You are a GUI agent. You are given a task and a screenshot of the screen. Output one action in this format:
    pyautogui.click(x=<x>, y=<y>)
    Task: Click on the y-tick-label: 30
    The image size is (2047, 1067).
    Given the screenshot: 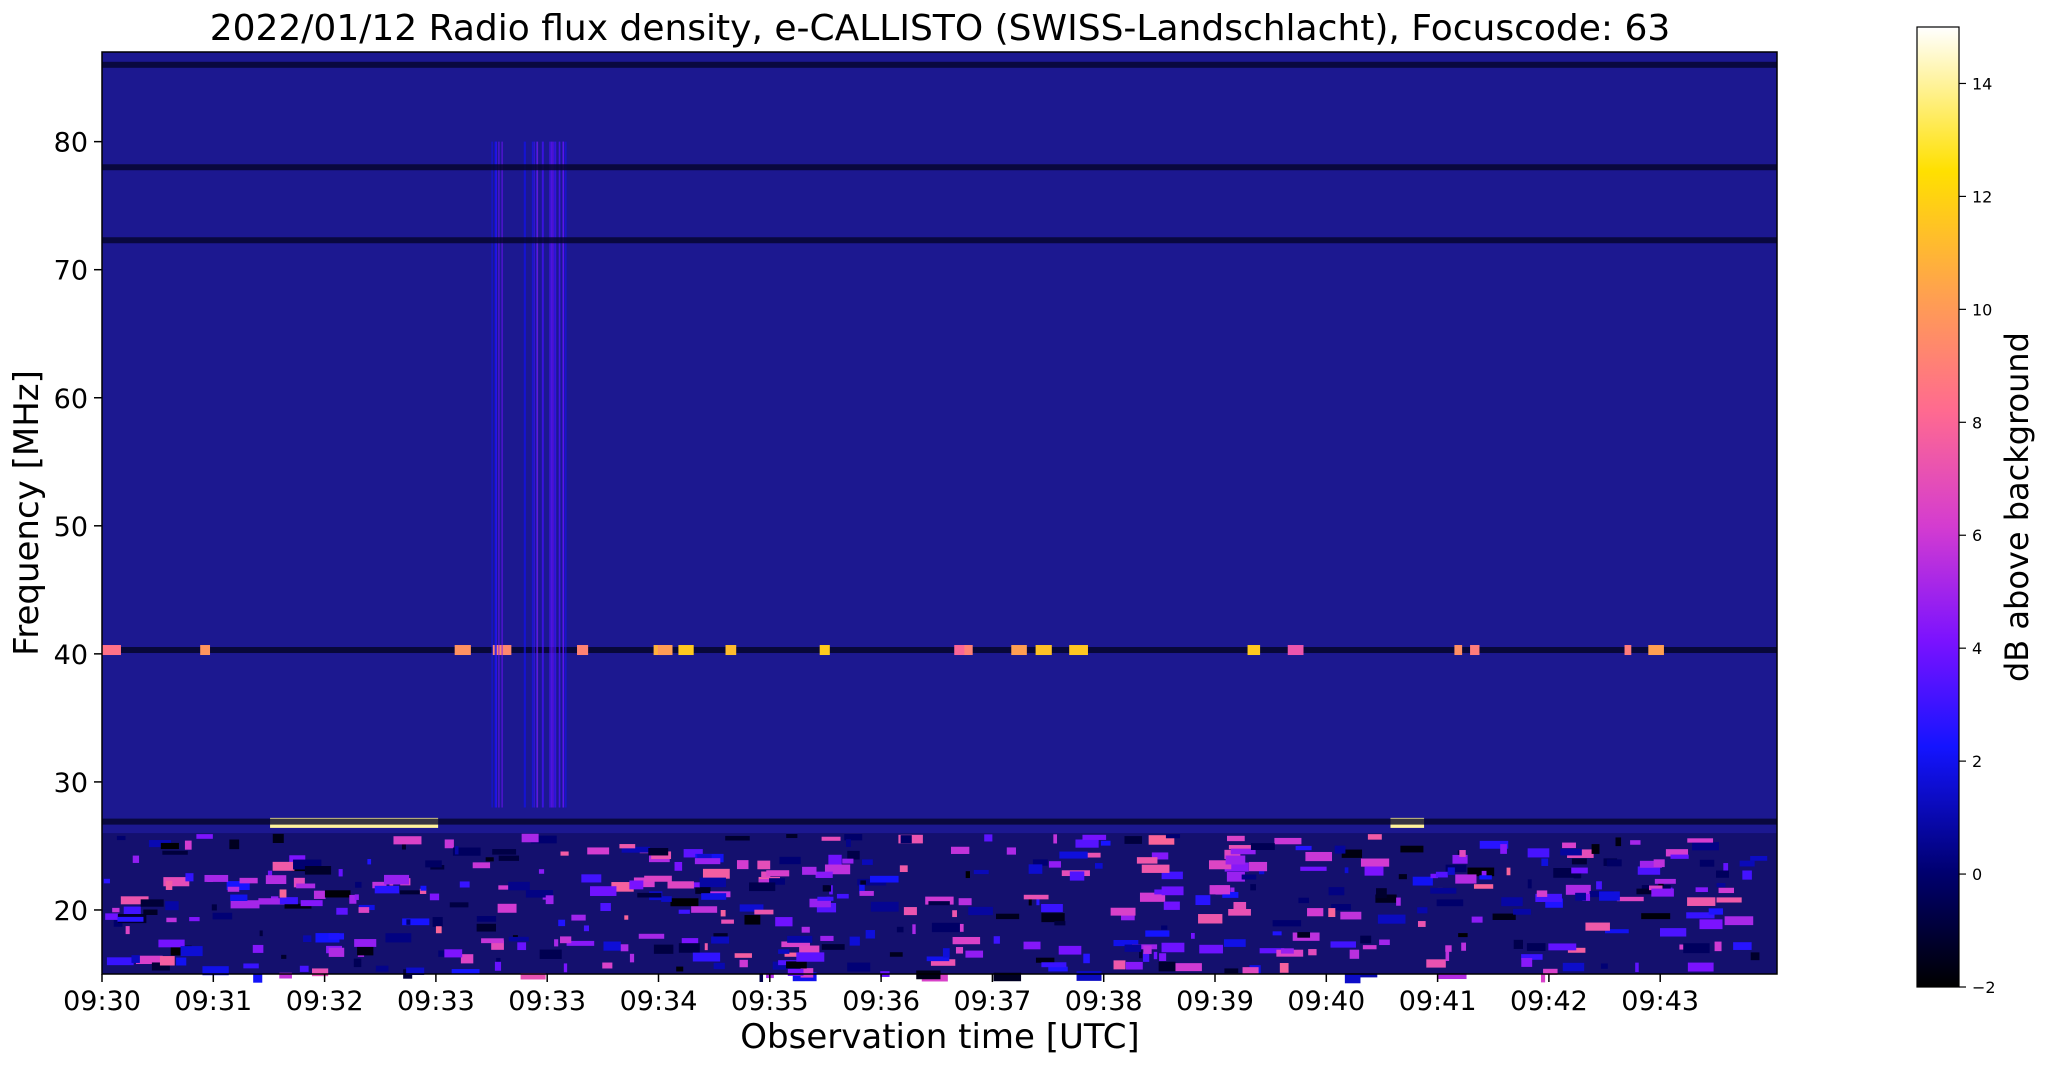 What is the action you would take?
    pyautogui.click(x=71, y=783)
    